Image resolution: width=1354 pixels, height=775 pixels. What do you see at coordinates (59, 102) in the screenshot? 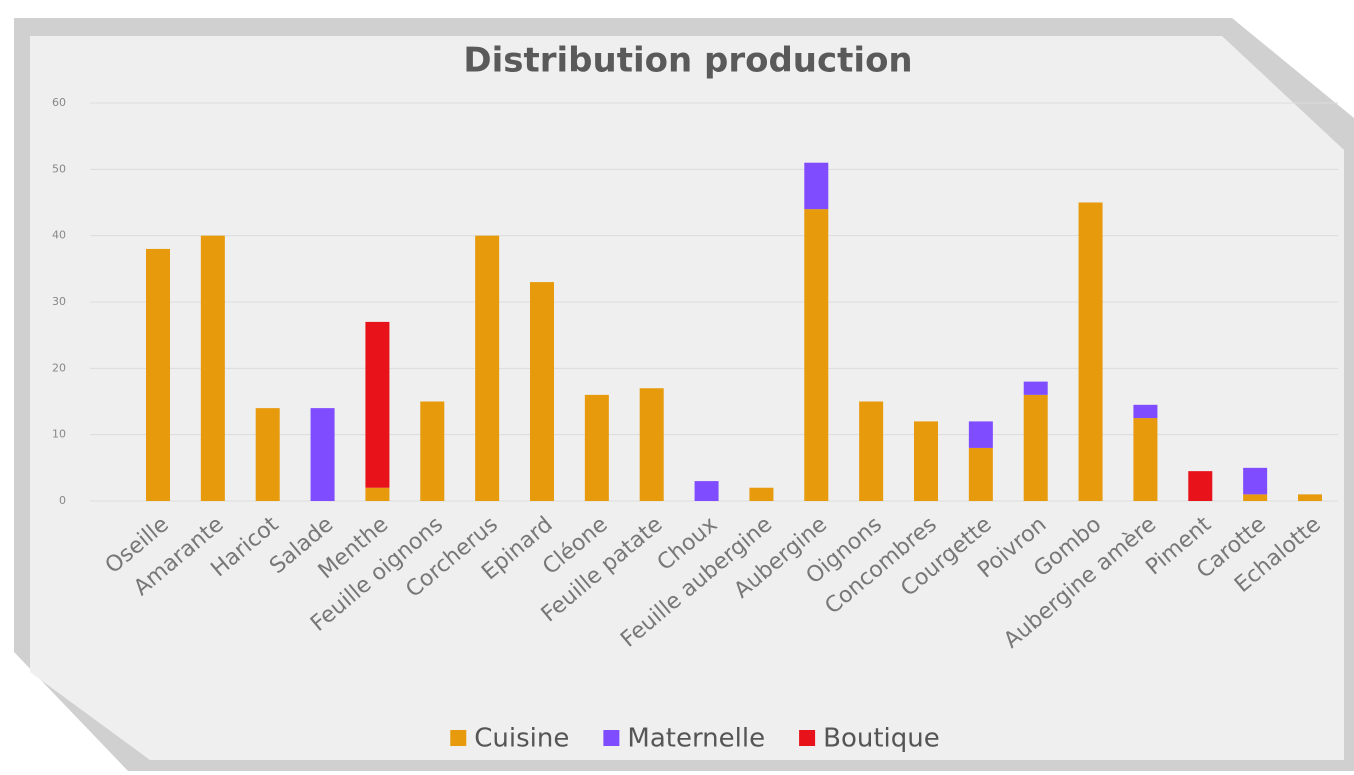
I see `y-tick-label: 60` at bounding box center [59, 102].